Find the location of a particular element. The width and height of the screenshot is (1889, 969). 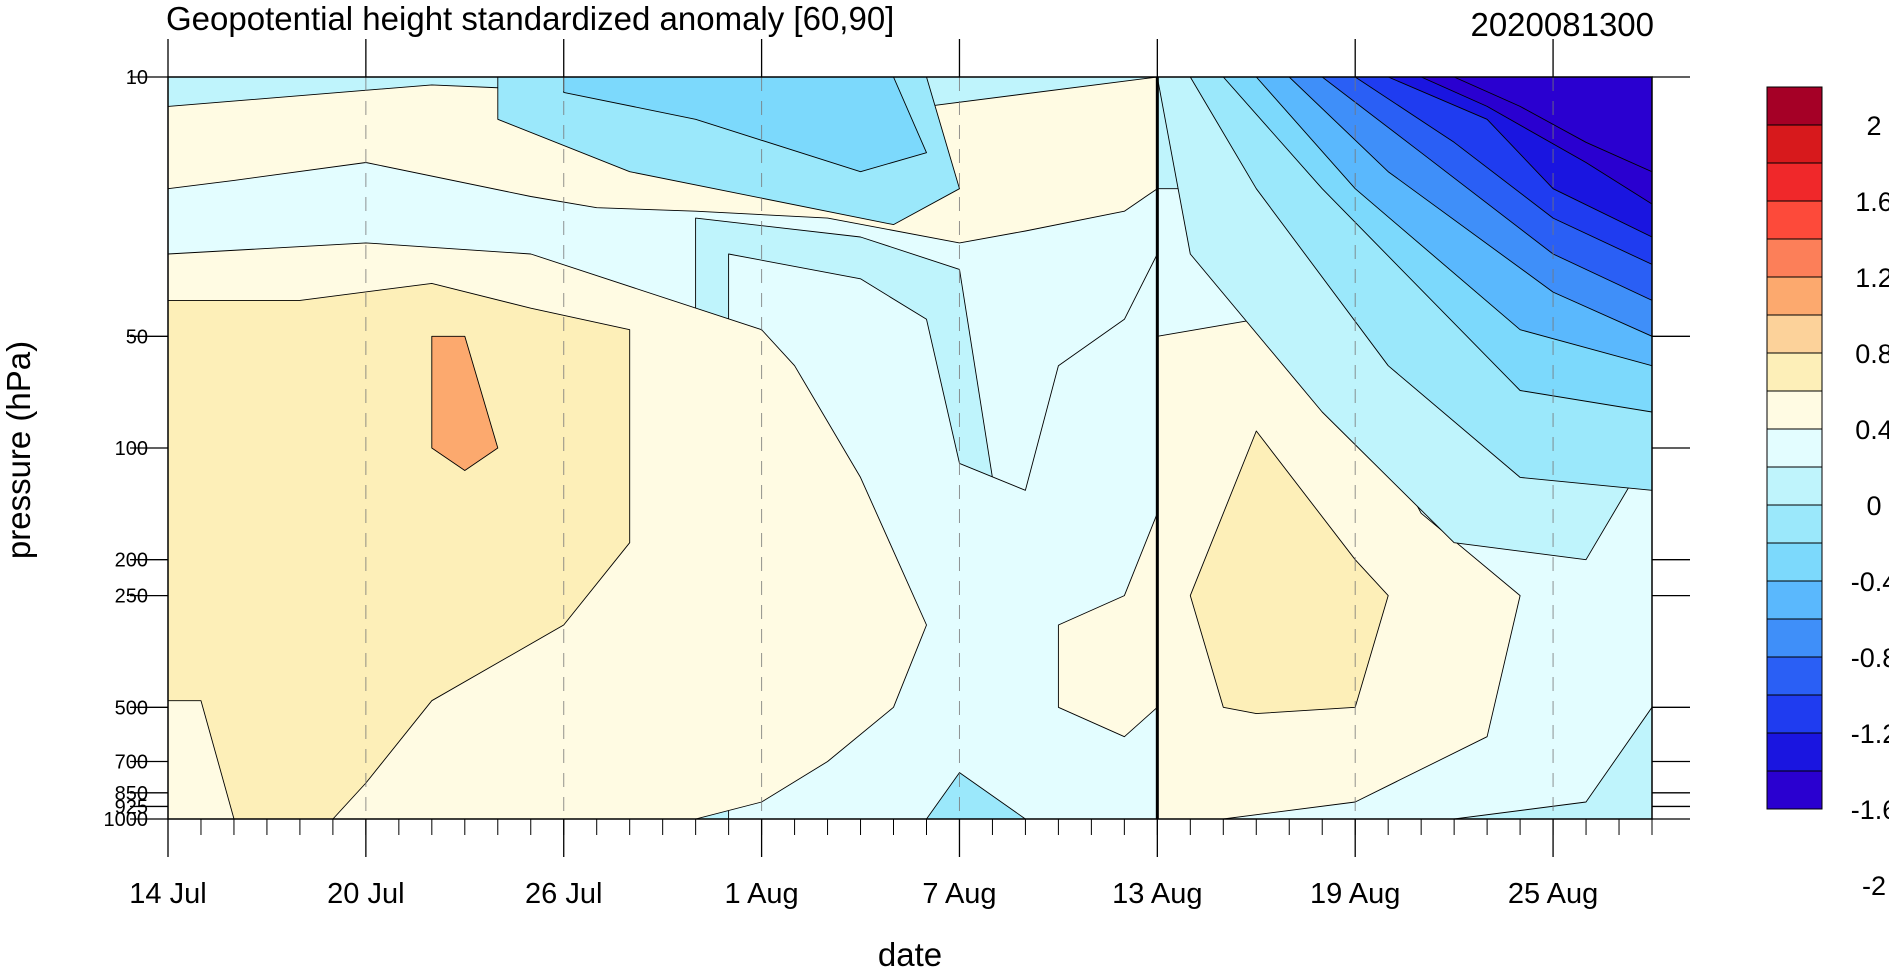

y-tick-label: 250 is located at coordinates (131, 597).